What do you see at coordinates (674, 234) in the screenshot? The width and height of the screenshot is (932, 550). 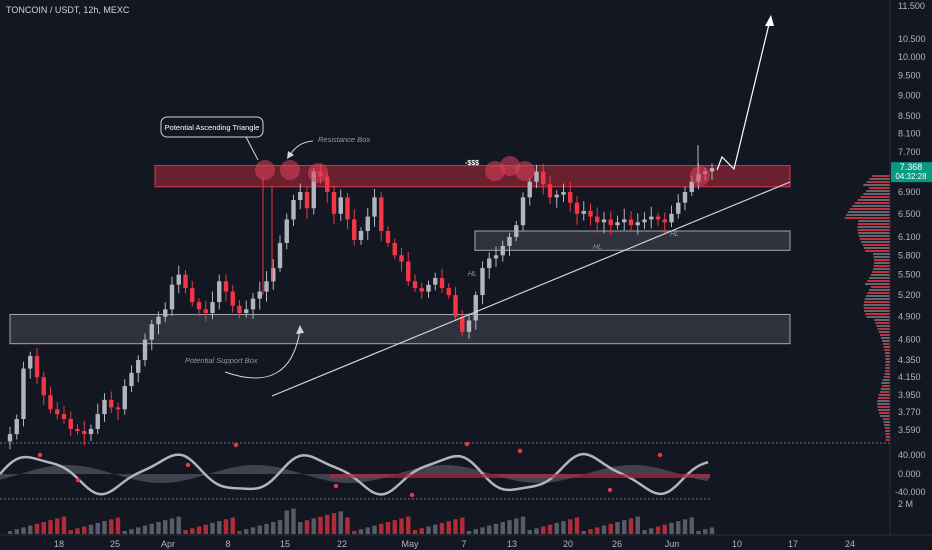 I see `hl-label-3: HL` at bounding box center [674, 234].